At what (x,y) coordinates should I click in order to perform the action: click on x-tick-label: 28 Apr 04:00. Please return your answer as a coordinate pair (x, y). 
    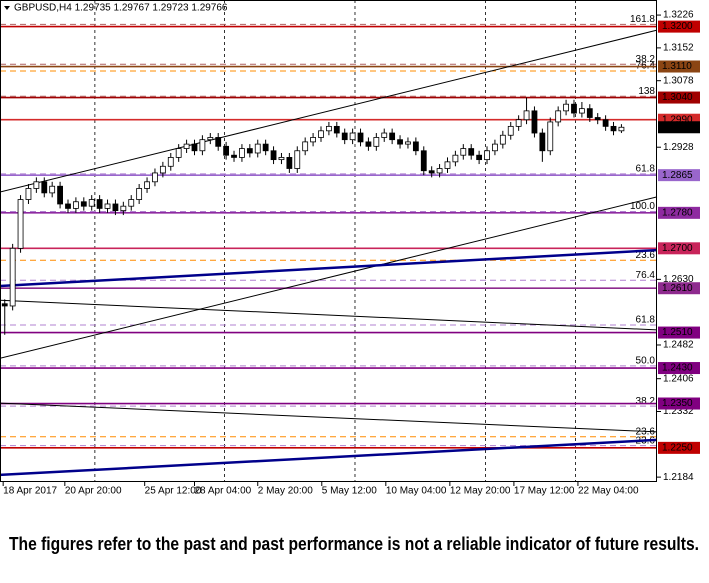
    Looking at the image, I should click on (222, 491).